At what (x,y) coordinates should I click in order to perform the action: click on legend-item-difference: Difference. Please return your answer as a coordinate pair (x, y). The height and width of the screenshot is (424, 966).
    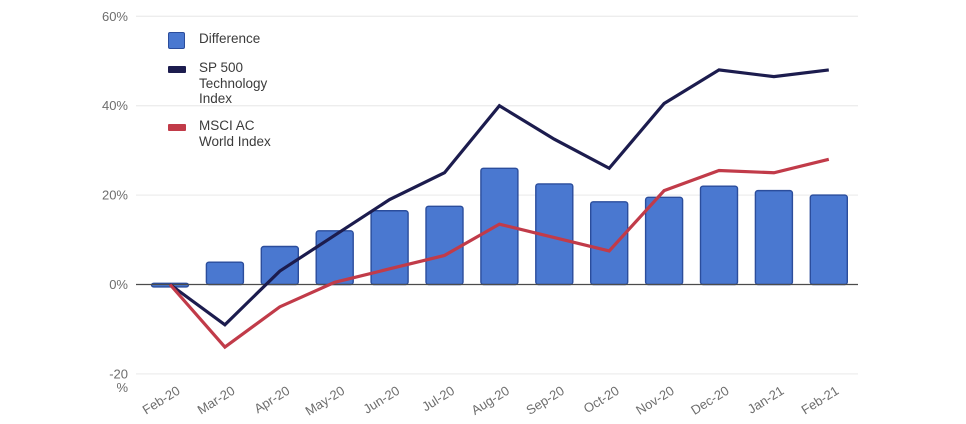
    Looking at the image, I should click on (223, 40).